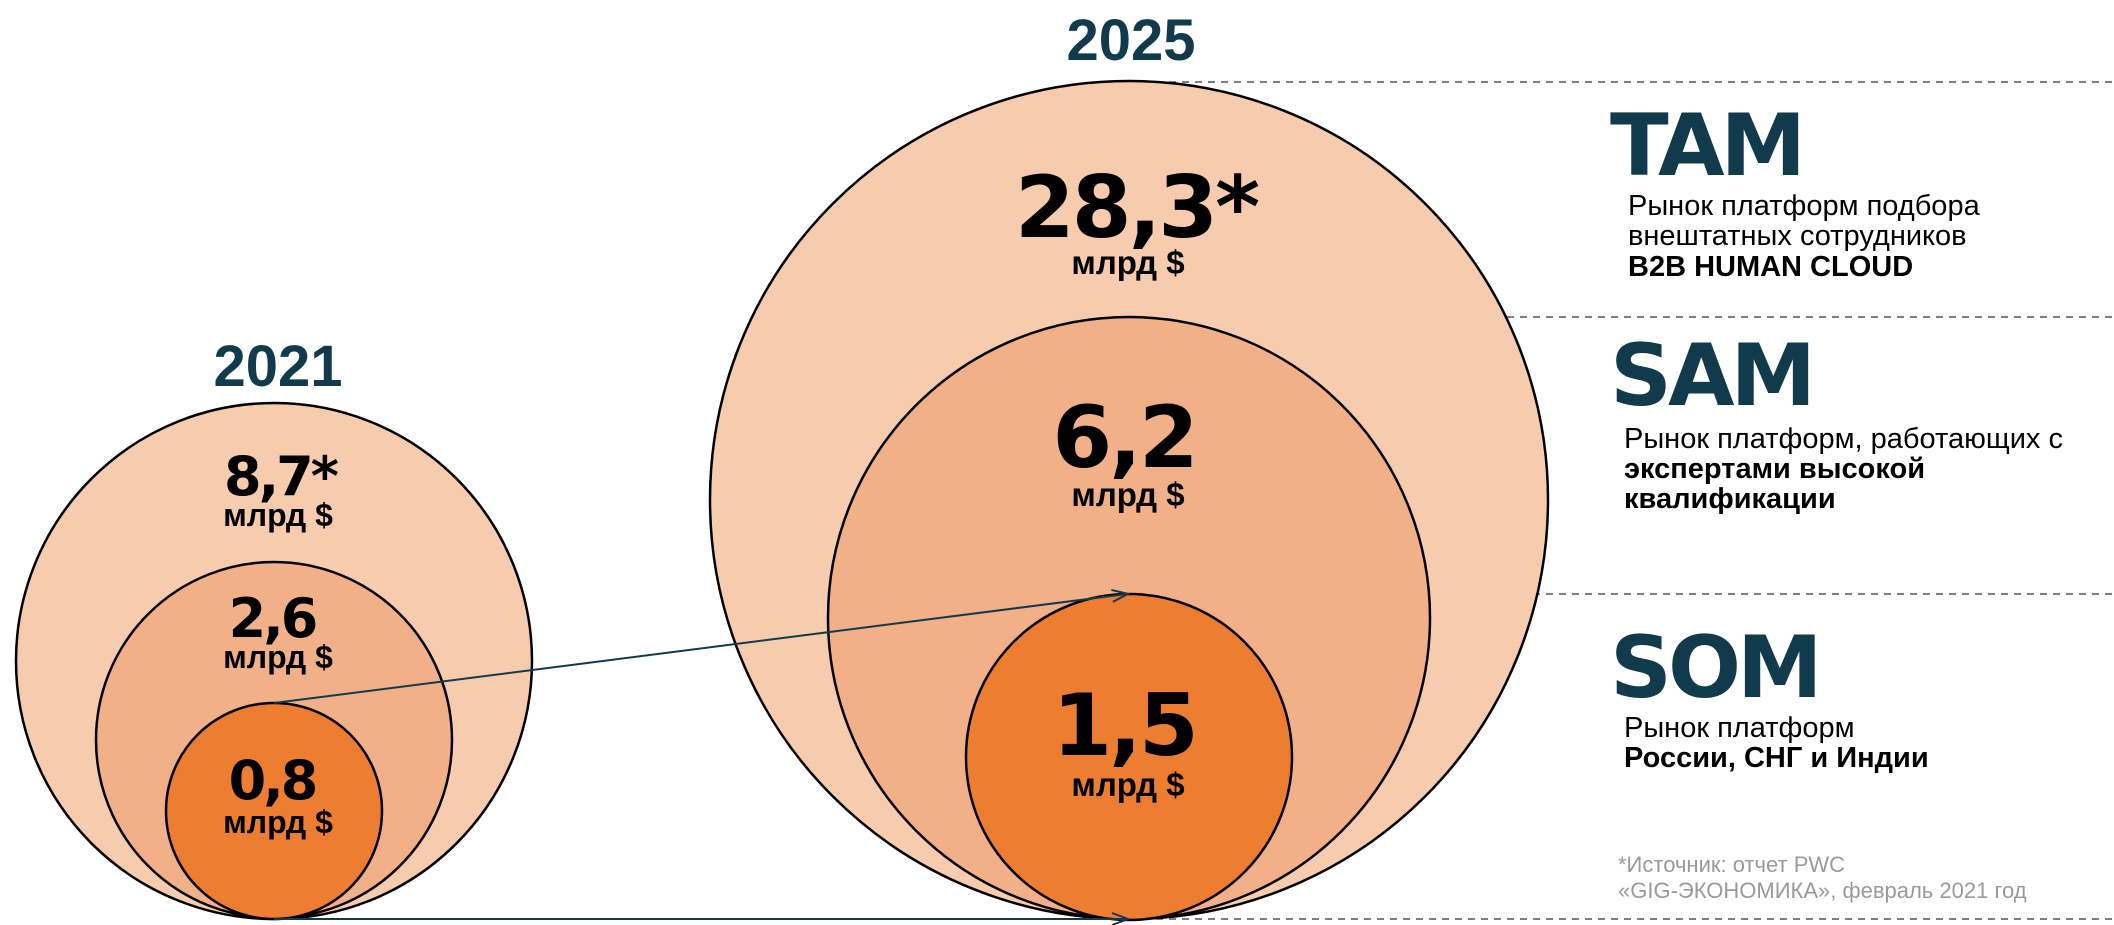 This screenshot has width=2114, height=925. I want to click on som-2025-value: 1,5, so click(1123, 726).